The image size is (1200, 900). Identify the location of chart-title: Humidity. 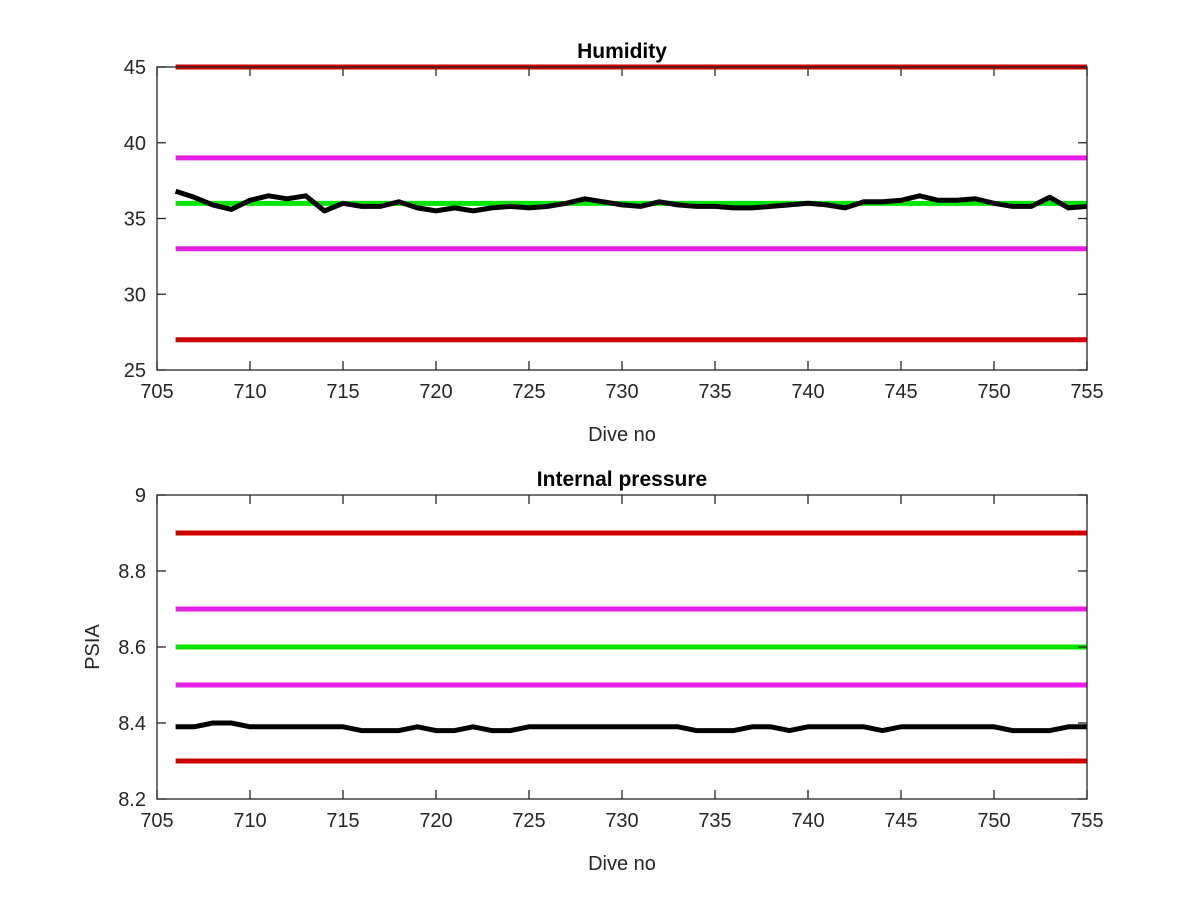
(622, 51).